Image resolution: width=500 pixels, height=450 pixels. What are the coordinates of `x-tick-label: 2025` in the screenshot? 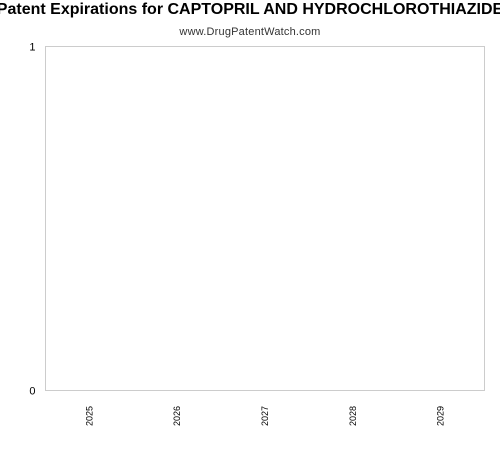 It's located at (89, 416).